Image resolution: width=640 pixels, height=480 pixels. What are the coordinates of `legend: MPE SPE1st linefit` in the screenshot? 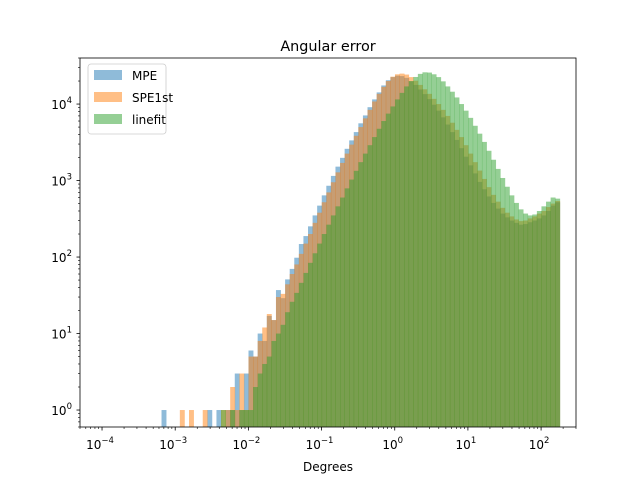 It's located at (130, 99).